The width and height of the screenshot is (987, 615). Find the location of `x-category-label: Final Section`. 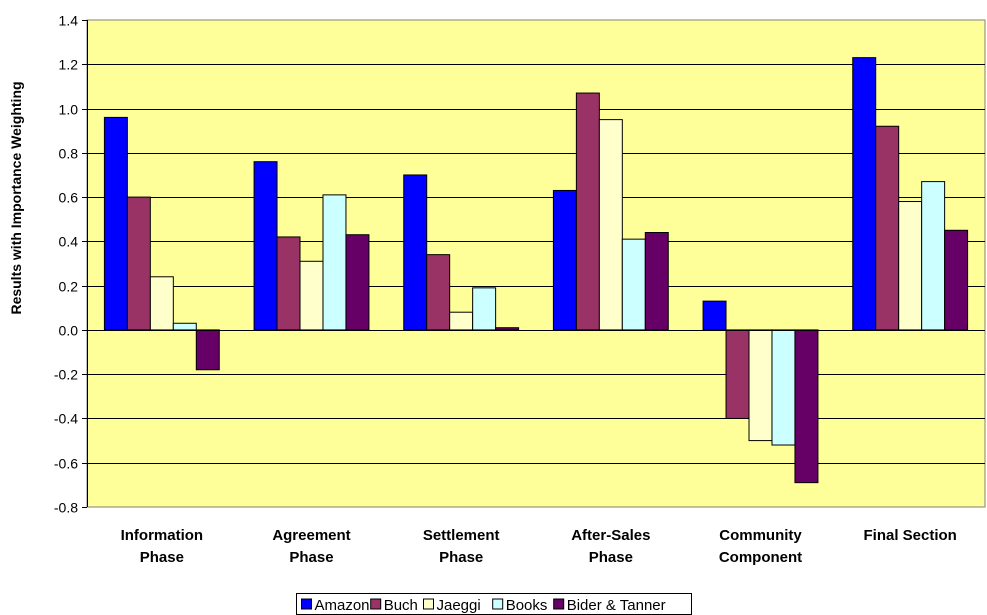

x-category-label: Final Section is located at coordinates (909, 535).